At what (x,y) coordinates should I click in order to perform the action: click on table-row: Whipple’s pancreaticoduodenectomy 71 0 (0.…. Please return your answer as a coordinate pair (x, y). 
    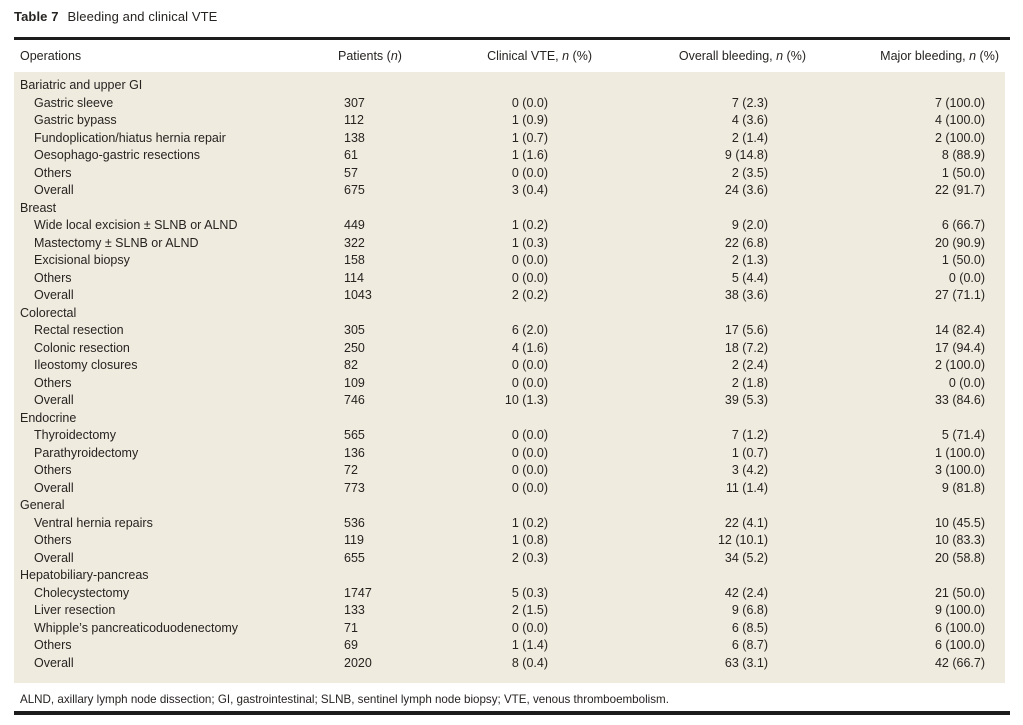
    Looking at the image, I should click on (509, 629).